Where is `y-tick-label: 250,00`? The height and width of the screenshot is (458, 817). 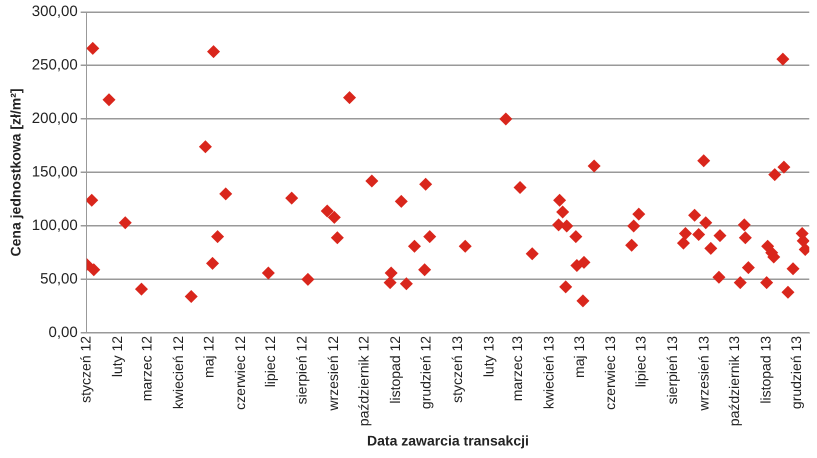 y-tick-label: 250,00 is located at coordinates (55, 65).